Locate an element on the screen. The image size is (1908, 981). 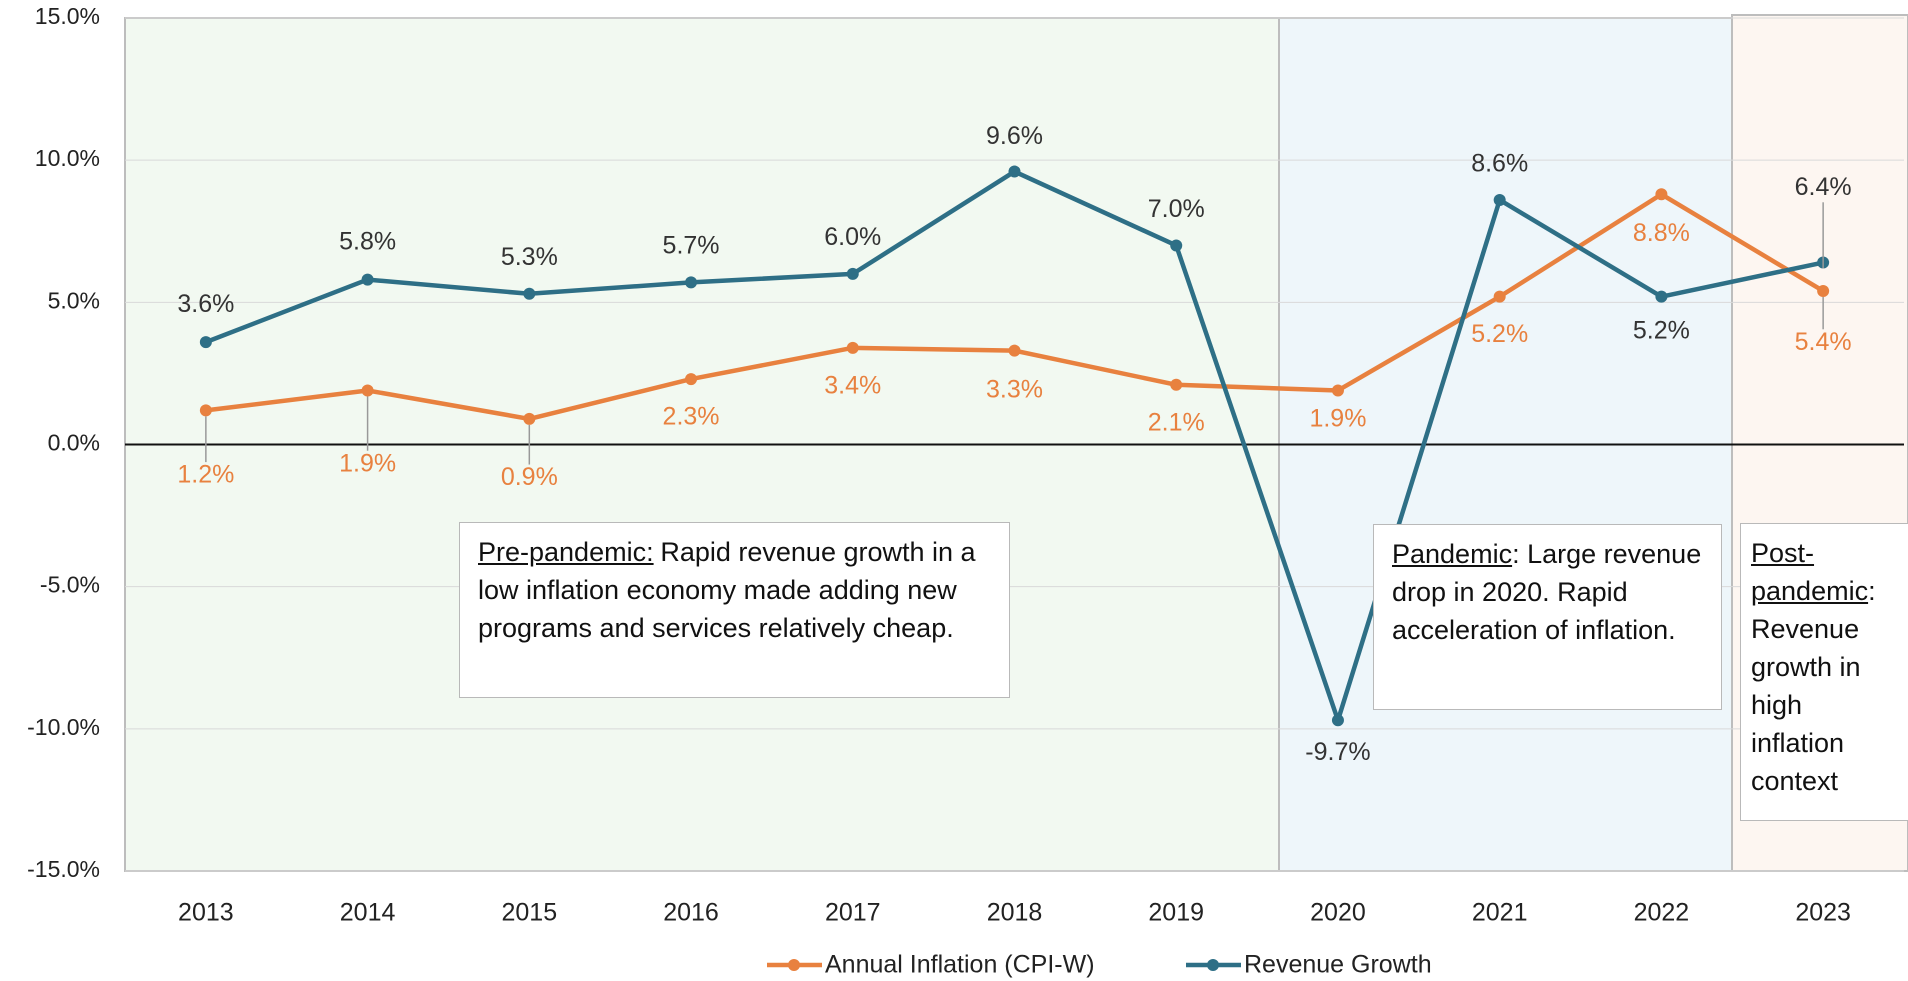
x-tick-label: 2022 is located at coordinates (1662, 913).